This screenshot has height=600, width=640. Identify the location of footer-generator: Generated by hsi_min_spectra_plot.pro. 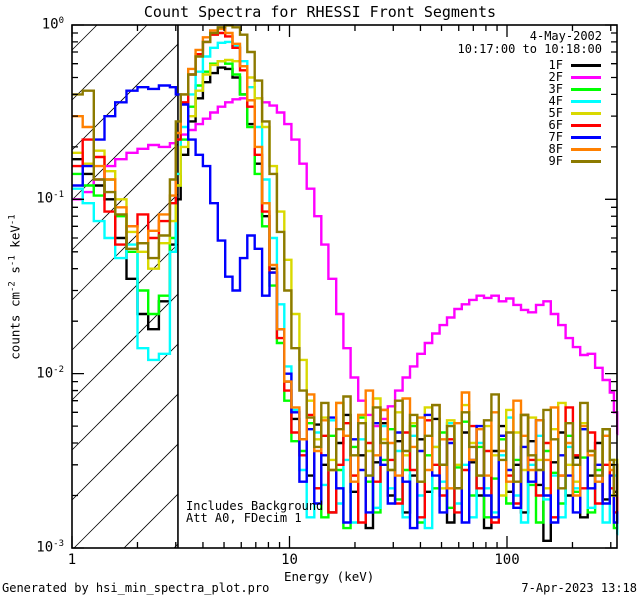
(136, 588).